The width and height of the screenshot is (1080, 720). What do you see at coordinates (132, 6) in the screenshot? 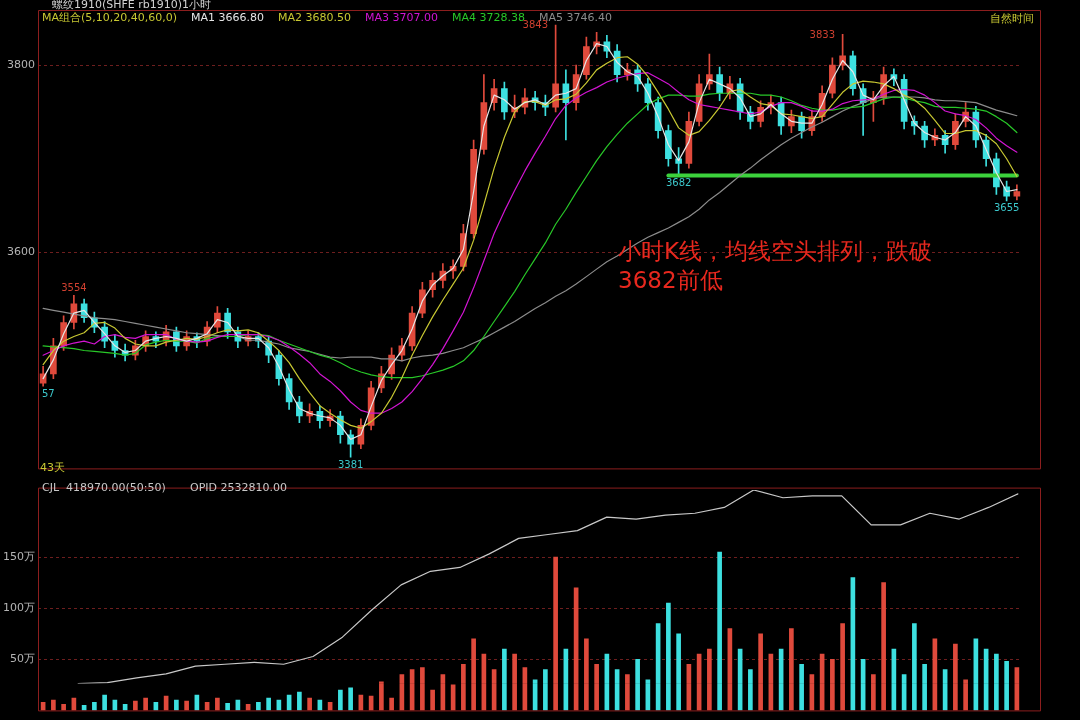
I see `chart-title: 螺纹1910(SHFE rb1910)1小时` at bounding box center [132, 6].